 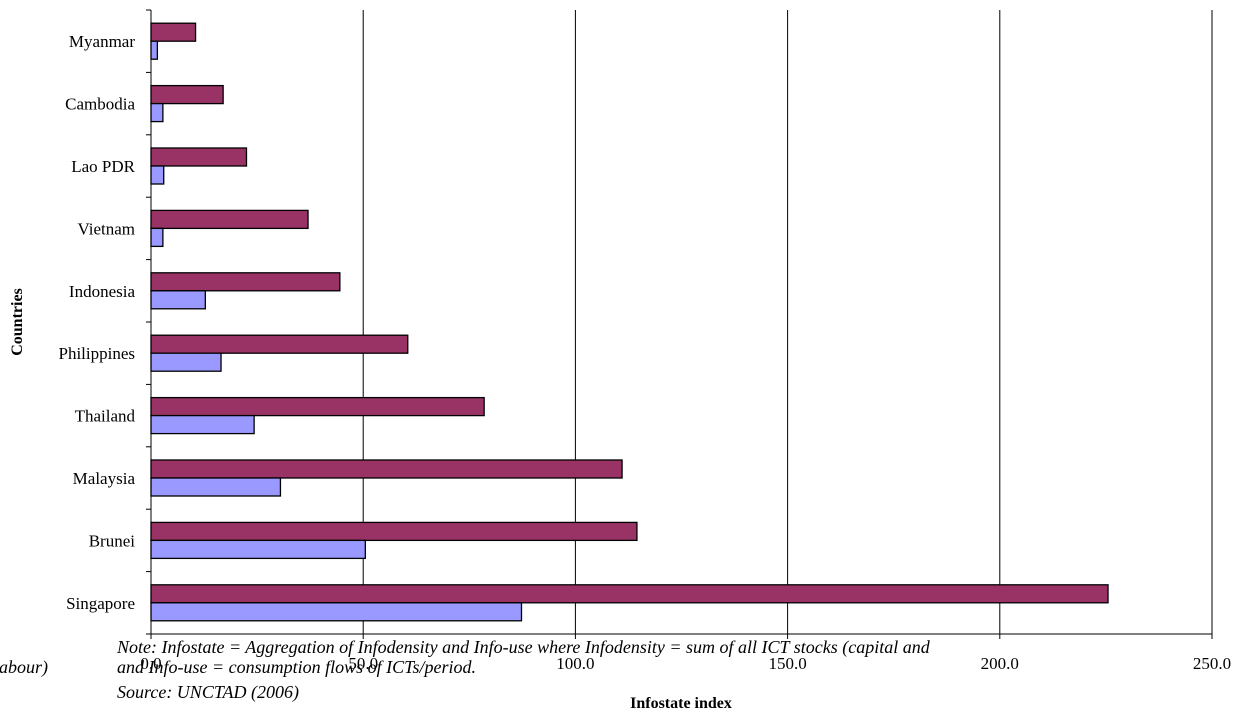 I want to click on x-tick-label: 50.0, so click(x=363, y=663).